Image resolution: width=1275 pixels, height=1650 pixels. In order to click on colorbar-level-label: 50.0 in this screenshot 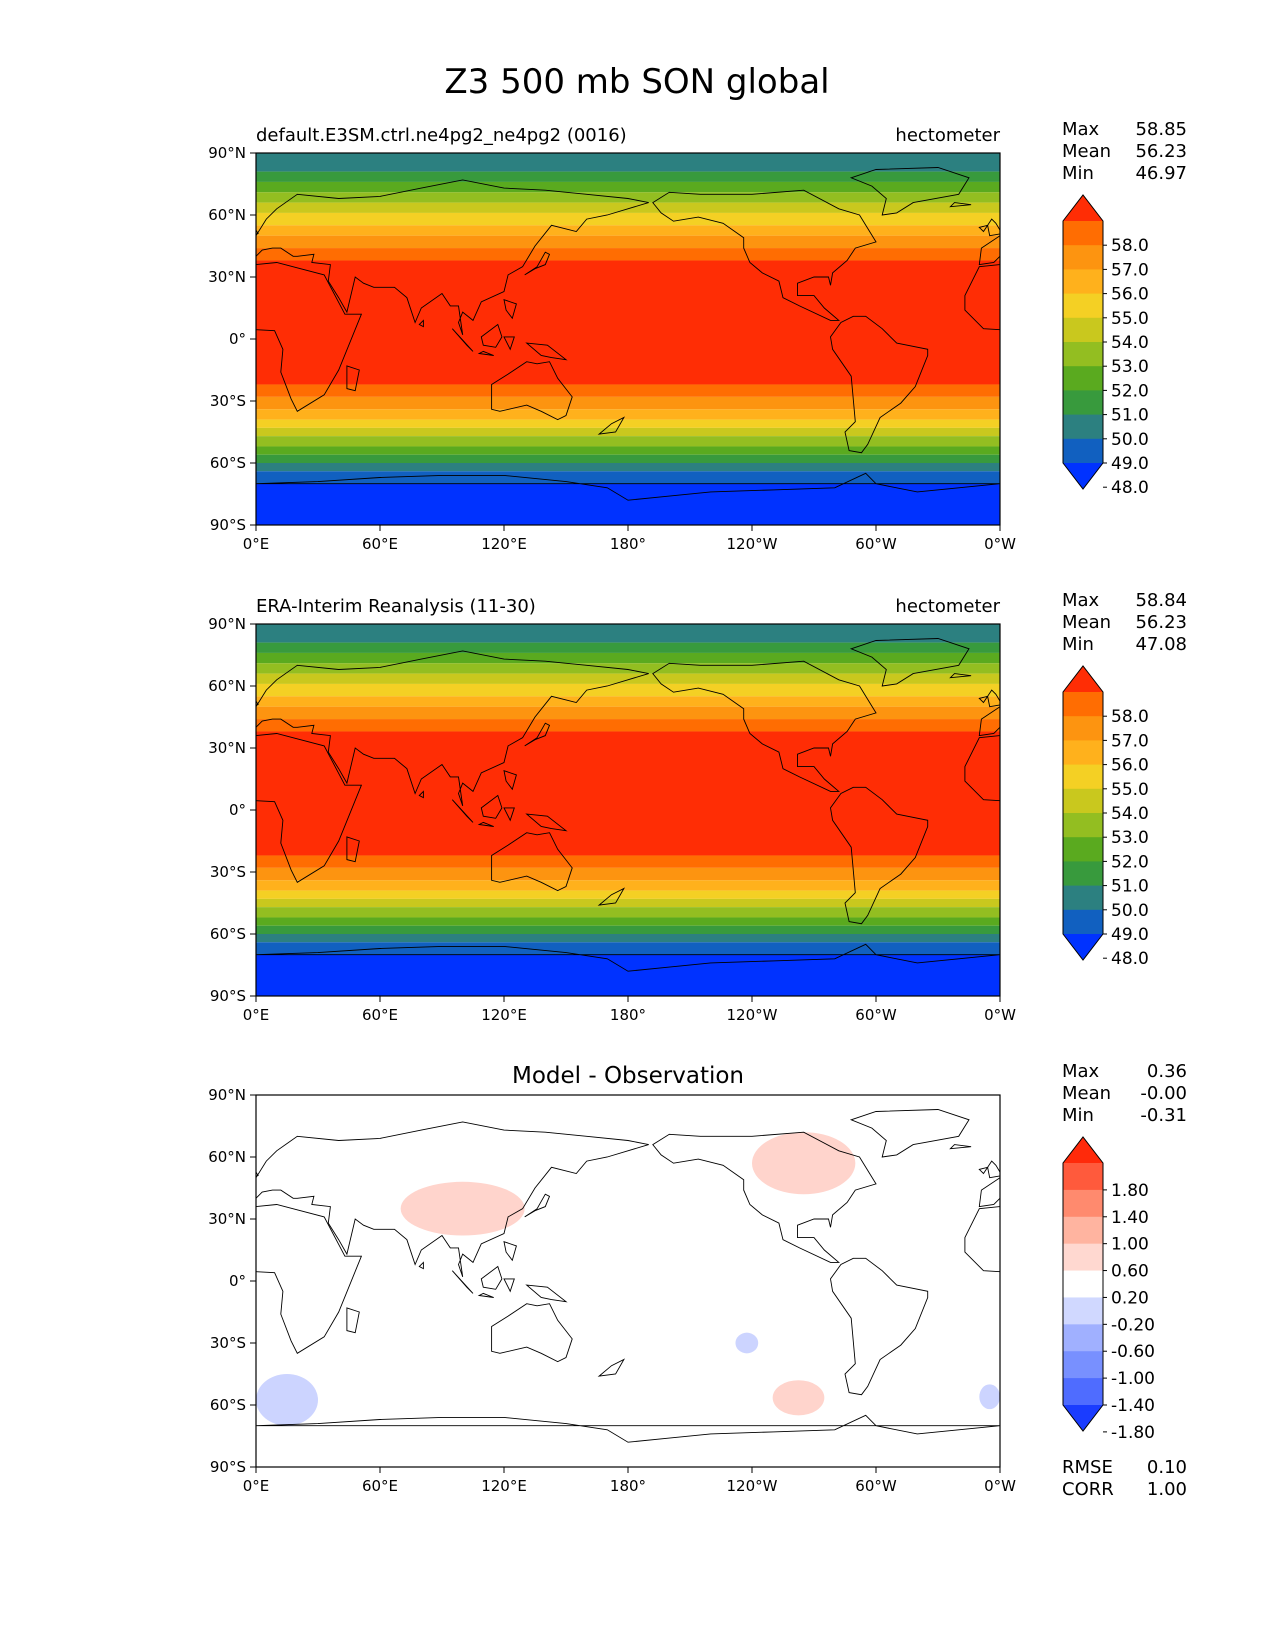, I will do `click(1130, 911)`.